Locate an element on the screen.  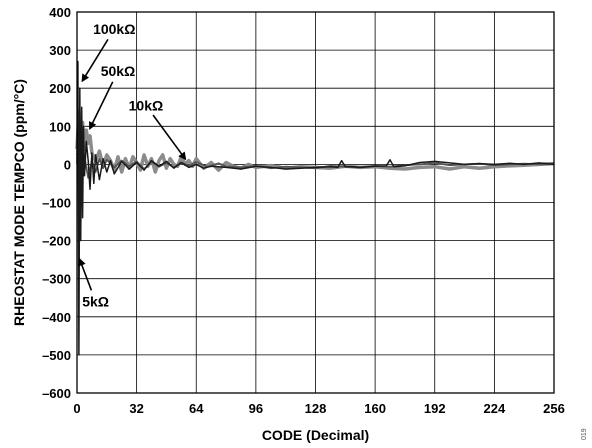
y-axis-label: RHEOSTAT MODE TEMPCO (ppm/°C) is located at coordinates (19, 202).